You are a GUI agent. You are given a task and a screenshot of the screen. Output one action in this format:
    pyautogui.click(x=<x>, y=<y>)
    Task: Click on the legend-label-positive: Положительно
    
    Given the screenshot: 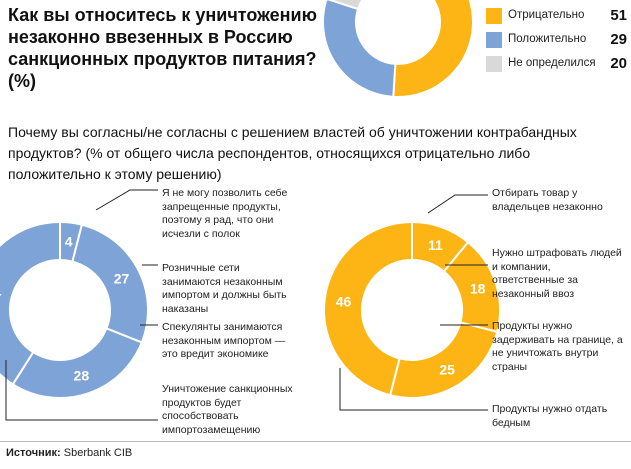 What is the action you would take?
    pyautogui.click(x=547, y=39)
    